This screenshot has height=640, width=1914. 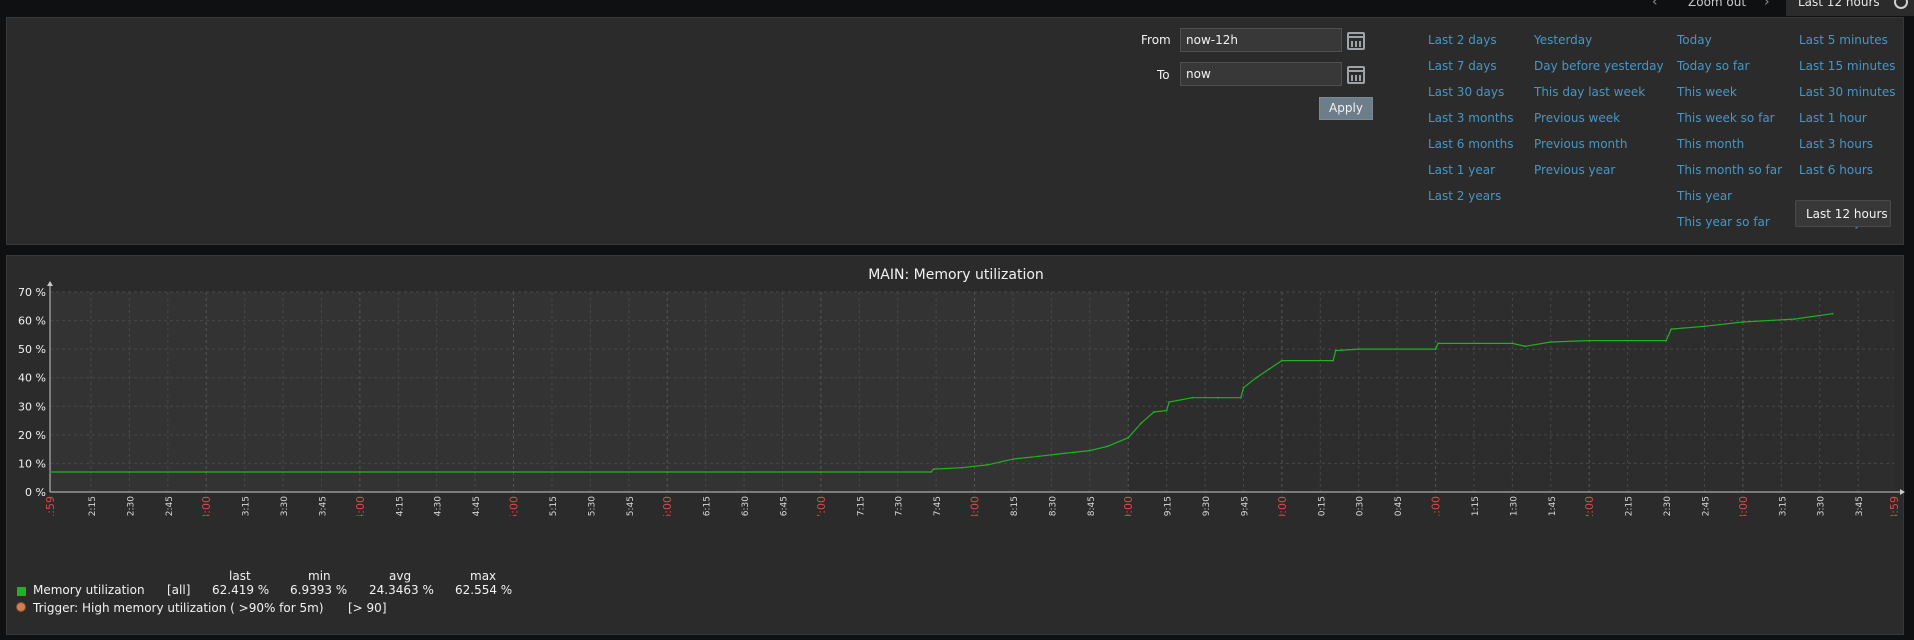 What do you see at coordinates (1843, 213) in the screenshot?
I see `quick-range-selected: Last 12 hours` at bounding box center [1843, 213].